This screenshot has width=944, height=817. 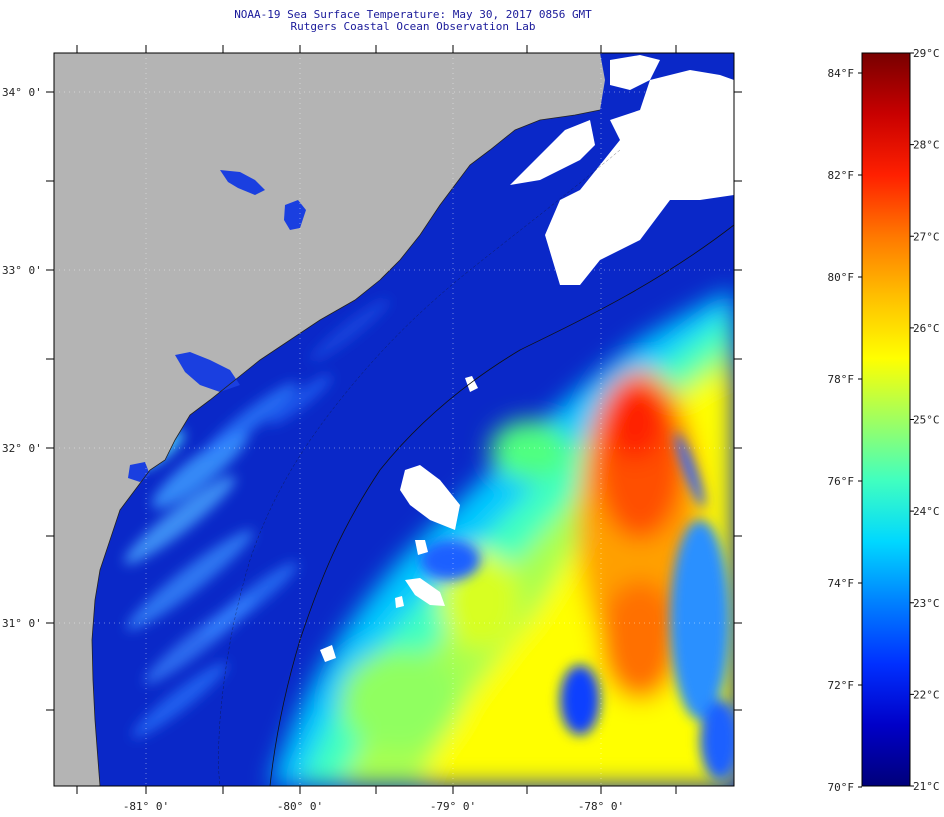 What do you see at coordinates (926, 786) in the screenshot?
I see `celsius-label: 21°C` at bounding box center [926, 786].